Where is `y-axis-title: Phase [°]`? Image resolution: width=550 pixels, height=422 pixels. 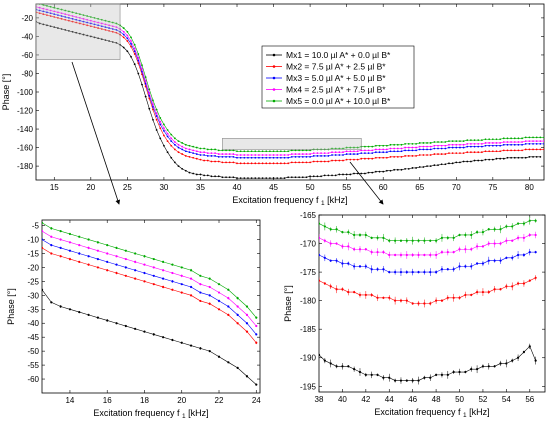 y-axis-title: Phase [°] is located at coordinates (6, 92).